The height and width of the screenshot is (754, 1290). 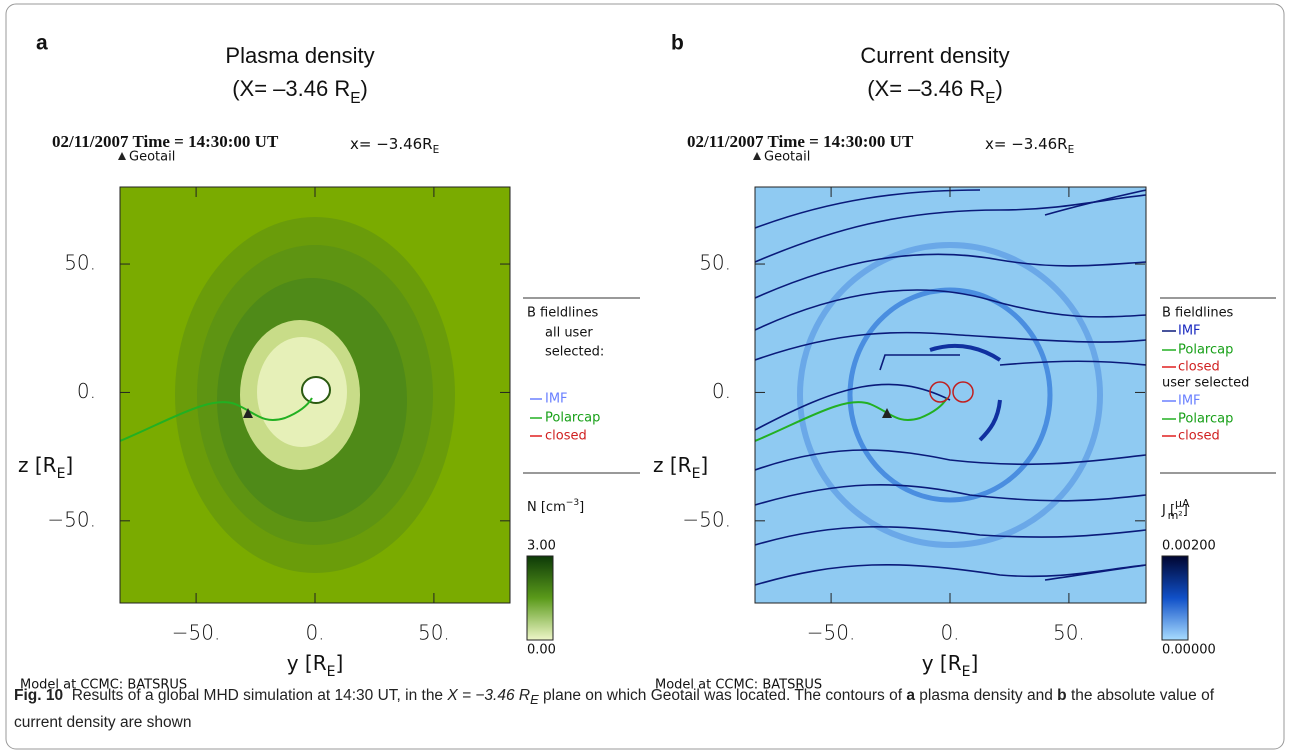 I want to click on panel-letter: b, so click(x=677, y=43).